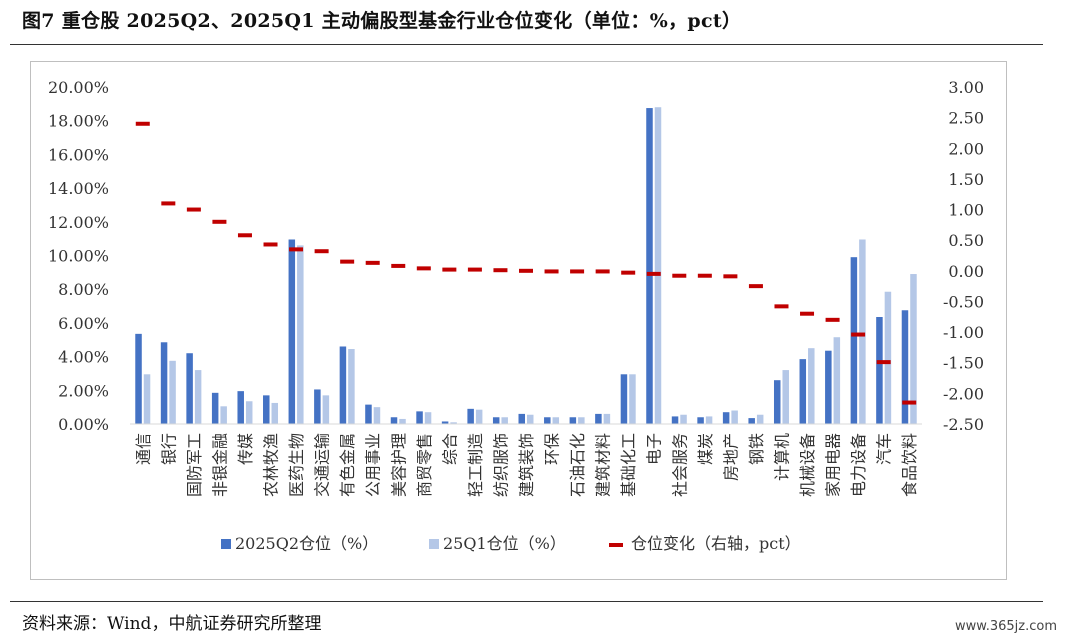 The image size is (1065, 642). I want to click on x-tick-label: 建筑装饰, so click(526, 465).